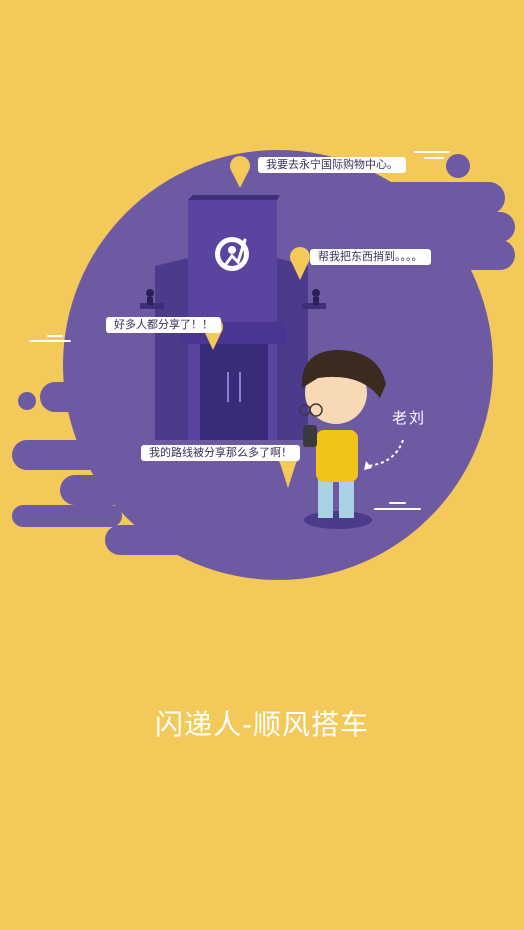  Describe the element at coordinates (163, 325) in the screenshot. I see `speech-bubble-shared: 好多人都分享了！！` at that location.